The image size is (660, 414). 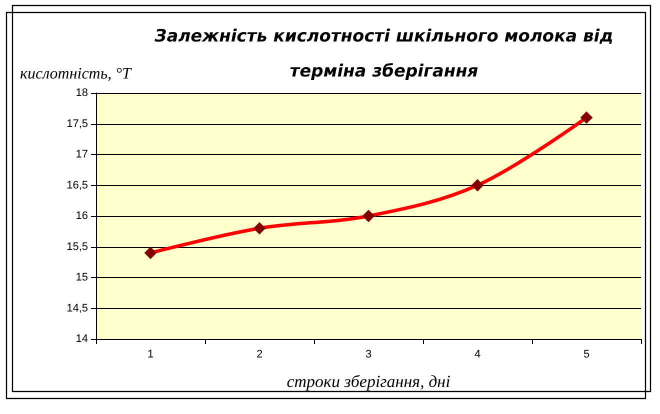 What do you see at coordinates (150, 354) in the screenshot?
I see `x-tick-label: 1` at bounding box center [150, 354].